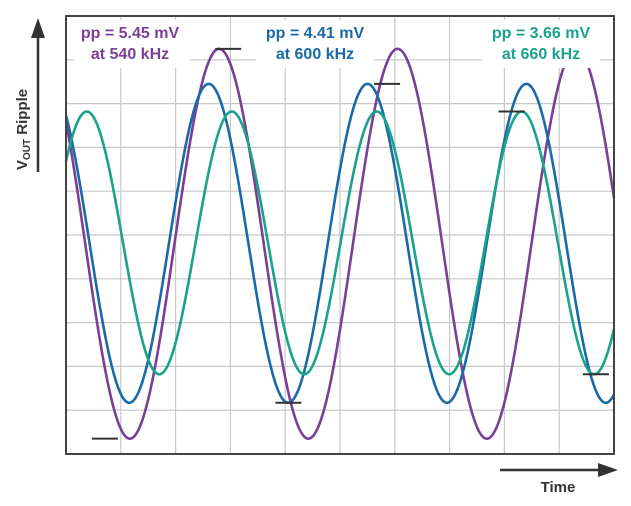  Describe the element at coordinates (315, 44) in the screenshot. I see `label-600khz: pp = 4.41 mV at 600 kHz` at that location.